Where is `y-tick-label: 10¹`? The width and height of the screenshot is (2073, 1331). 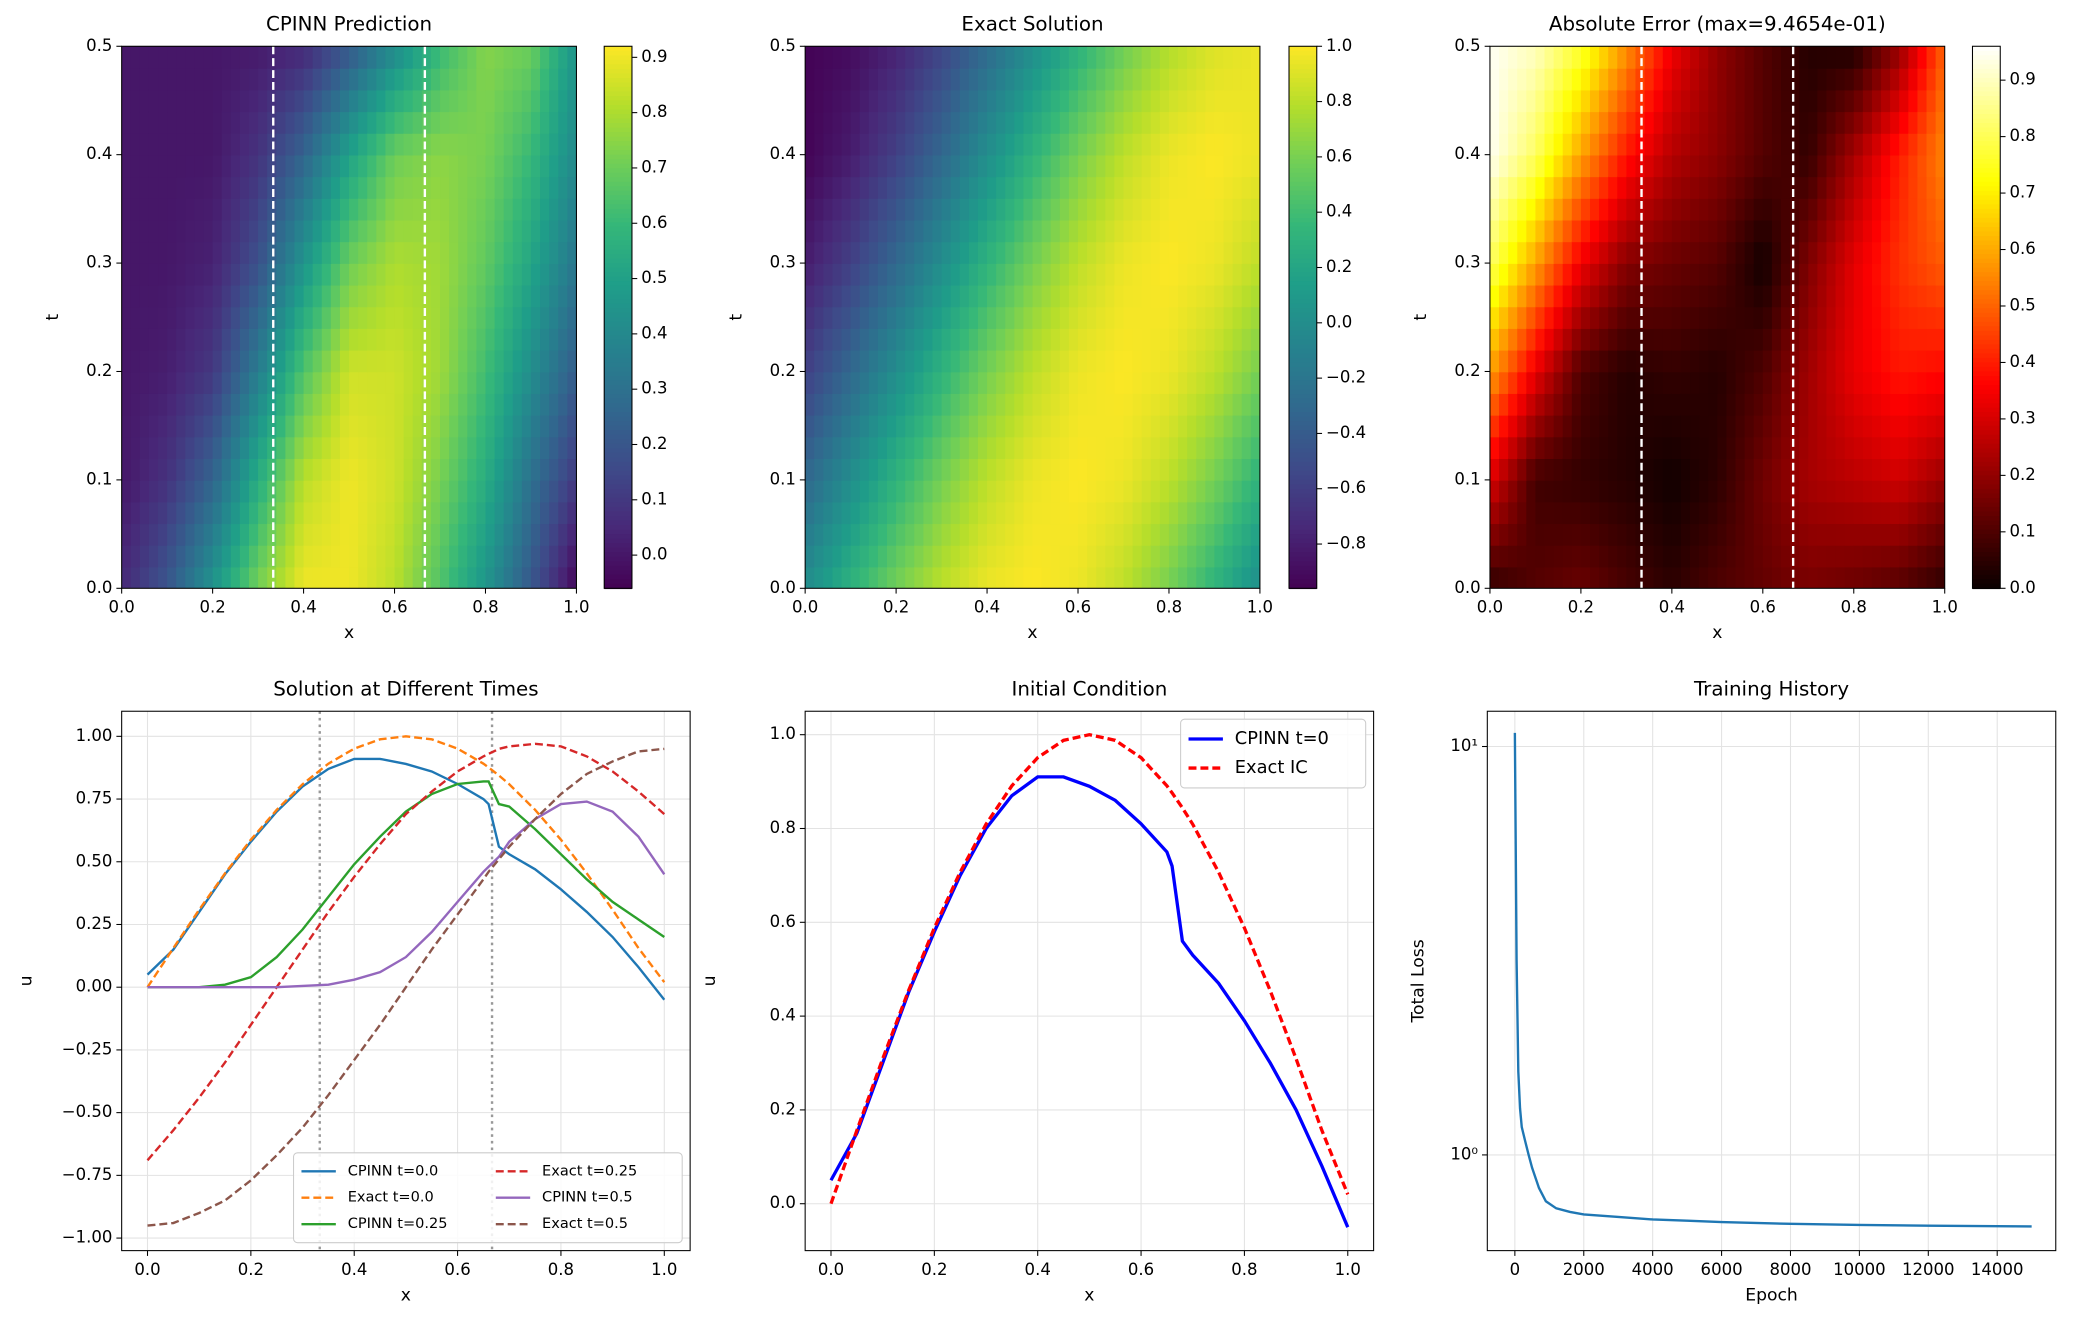 y-tick-label: 10¹ is located at coordinates (1464, 745).